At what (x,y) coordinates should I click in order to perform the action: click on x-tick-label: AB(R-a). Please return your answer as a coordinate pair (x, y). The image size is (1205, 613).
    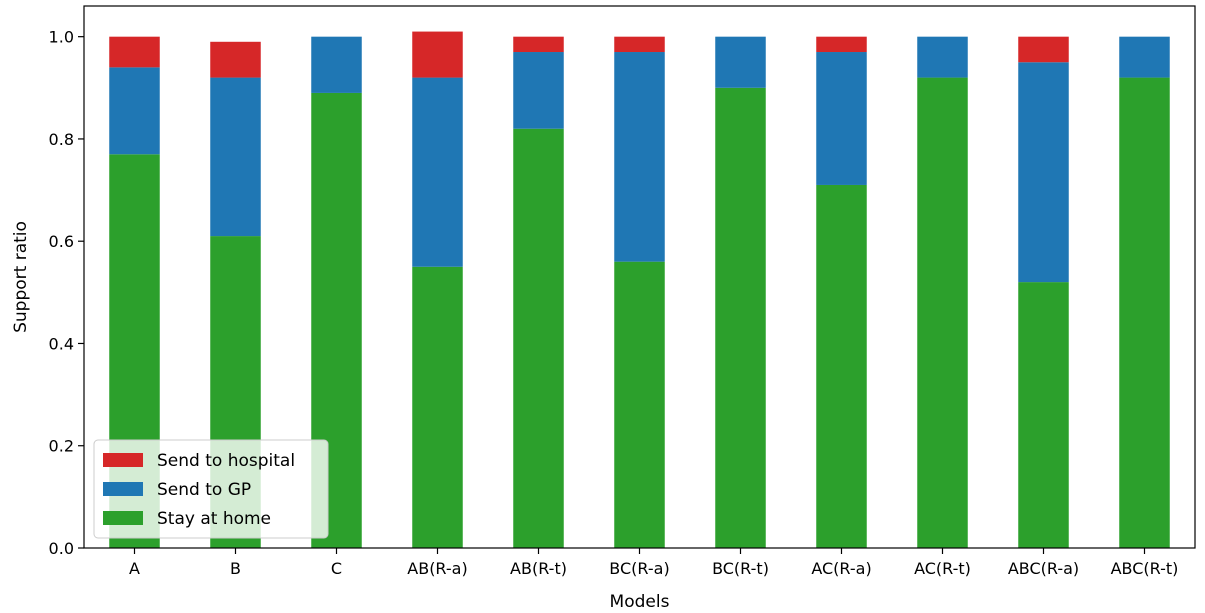
    Looking at the image, I should click on (437, 568).